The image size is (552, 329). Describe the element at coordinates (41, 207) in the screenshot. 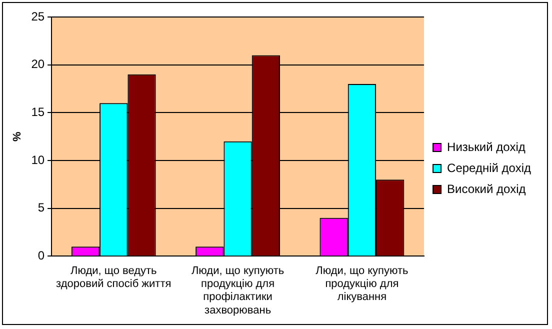

I see `y-tick-label: 5` at that location.